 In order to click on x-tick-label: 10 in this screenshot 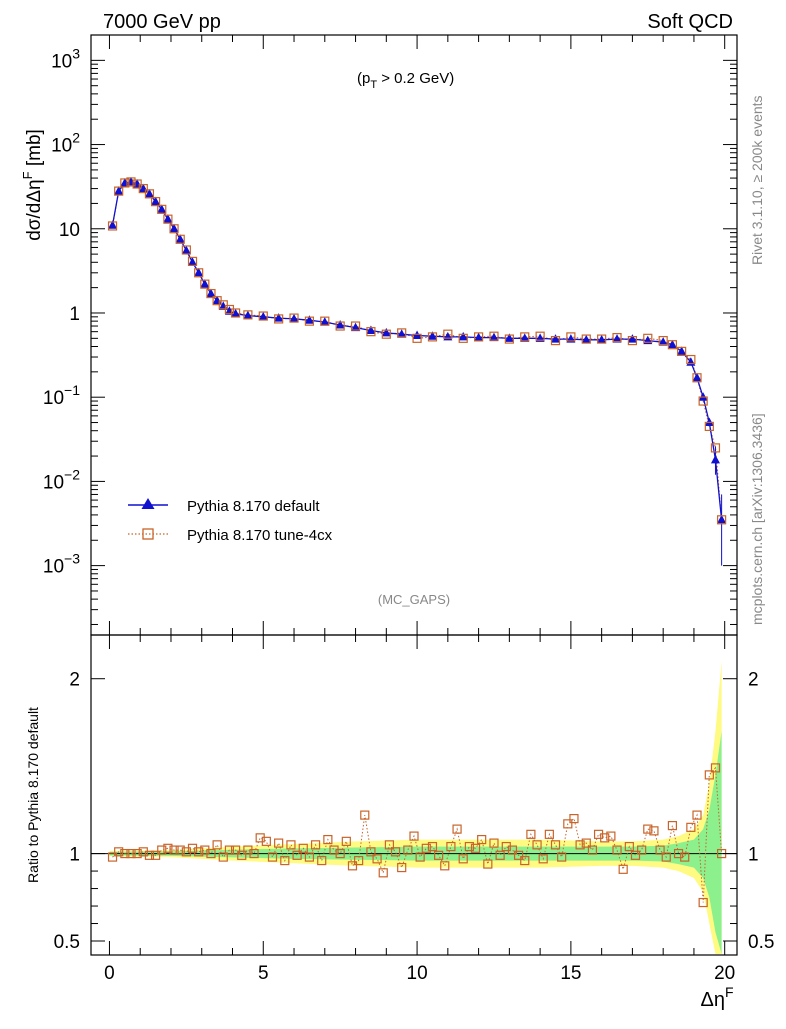, I will do `click(417, 973)`.